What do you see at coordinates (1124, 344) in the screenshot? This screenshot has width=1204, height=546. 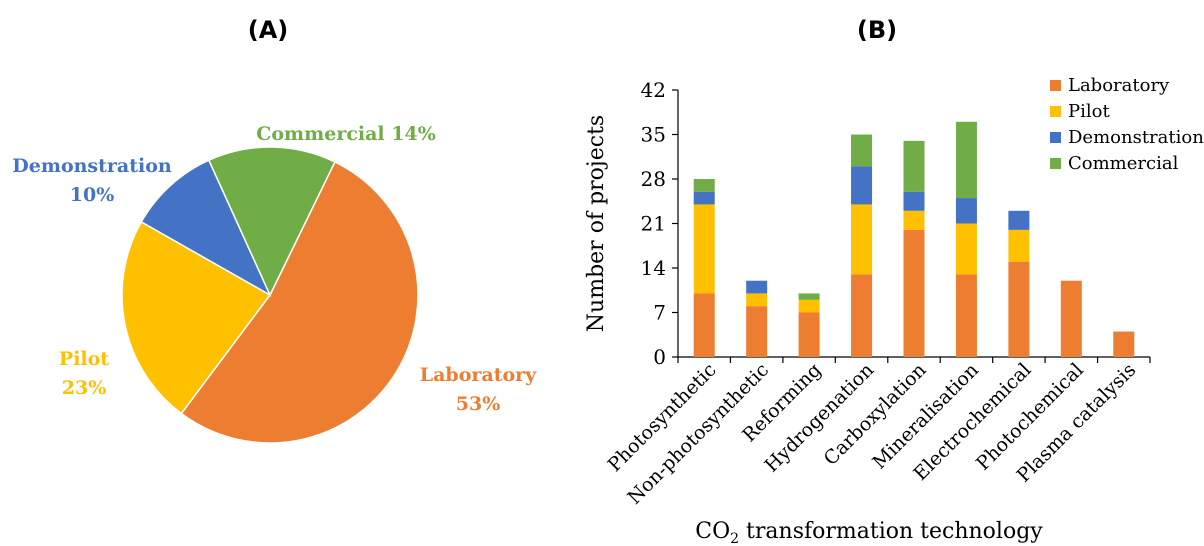 I see `bar-plasma-catalysis-laboratory` at bounding box center [1124, 344].